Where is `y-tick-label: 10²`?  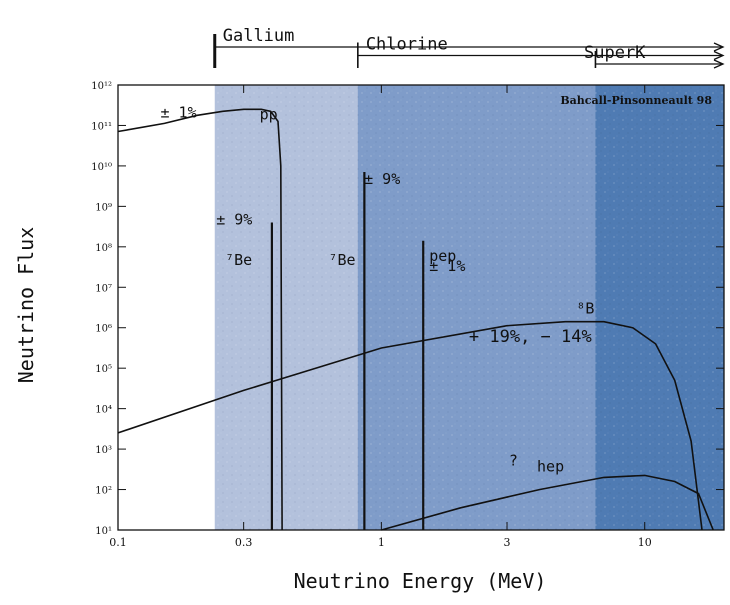 y-tick-label: 10² is located at coordinates (103, 491).